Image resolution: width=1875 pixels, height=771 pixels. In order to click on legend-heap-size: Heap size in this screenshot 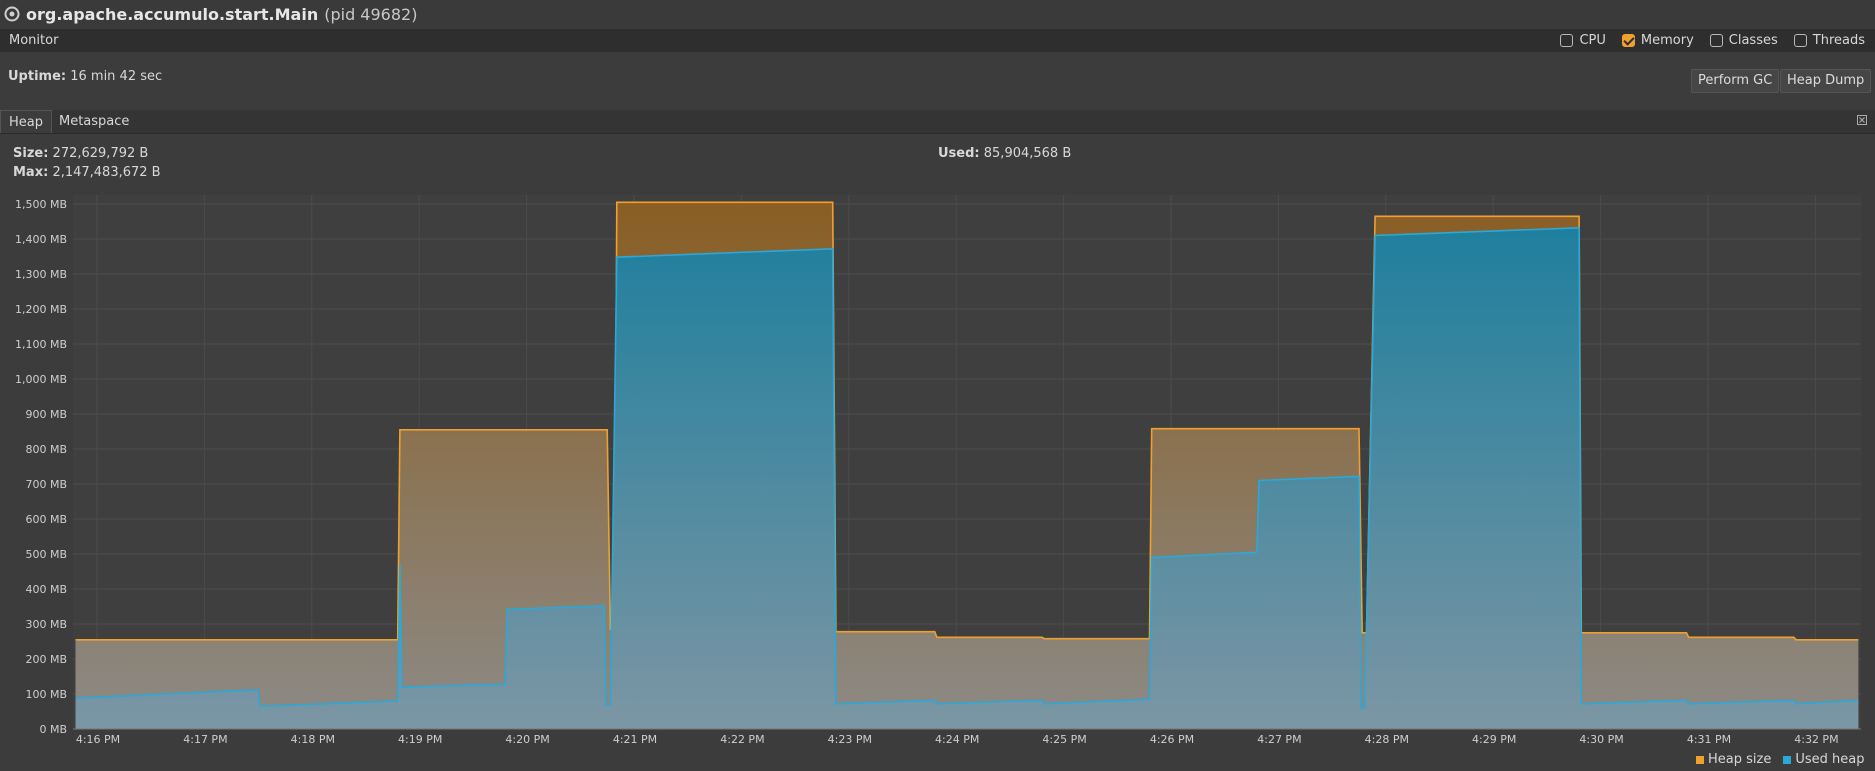, I will do `click(1740, 759)`.